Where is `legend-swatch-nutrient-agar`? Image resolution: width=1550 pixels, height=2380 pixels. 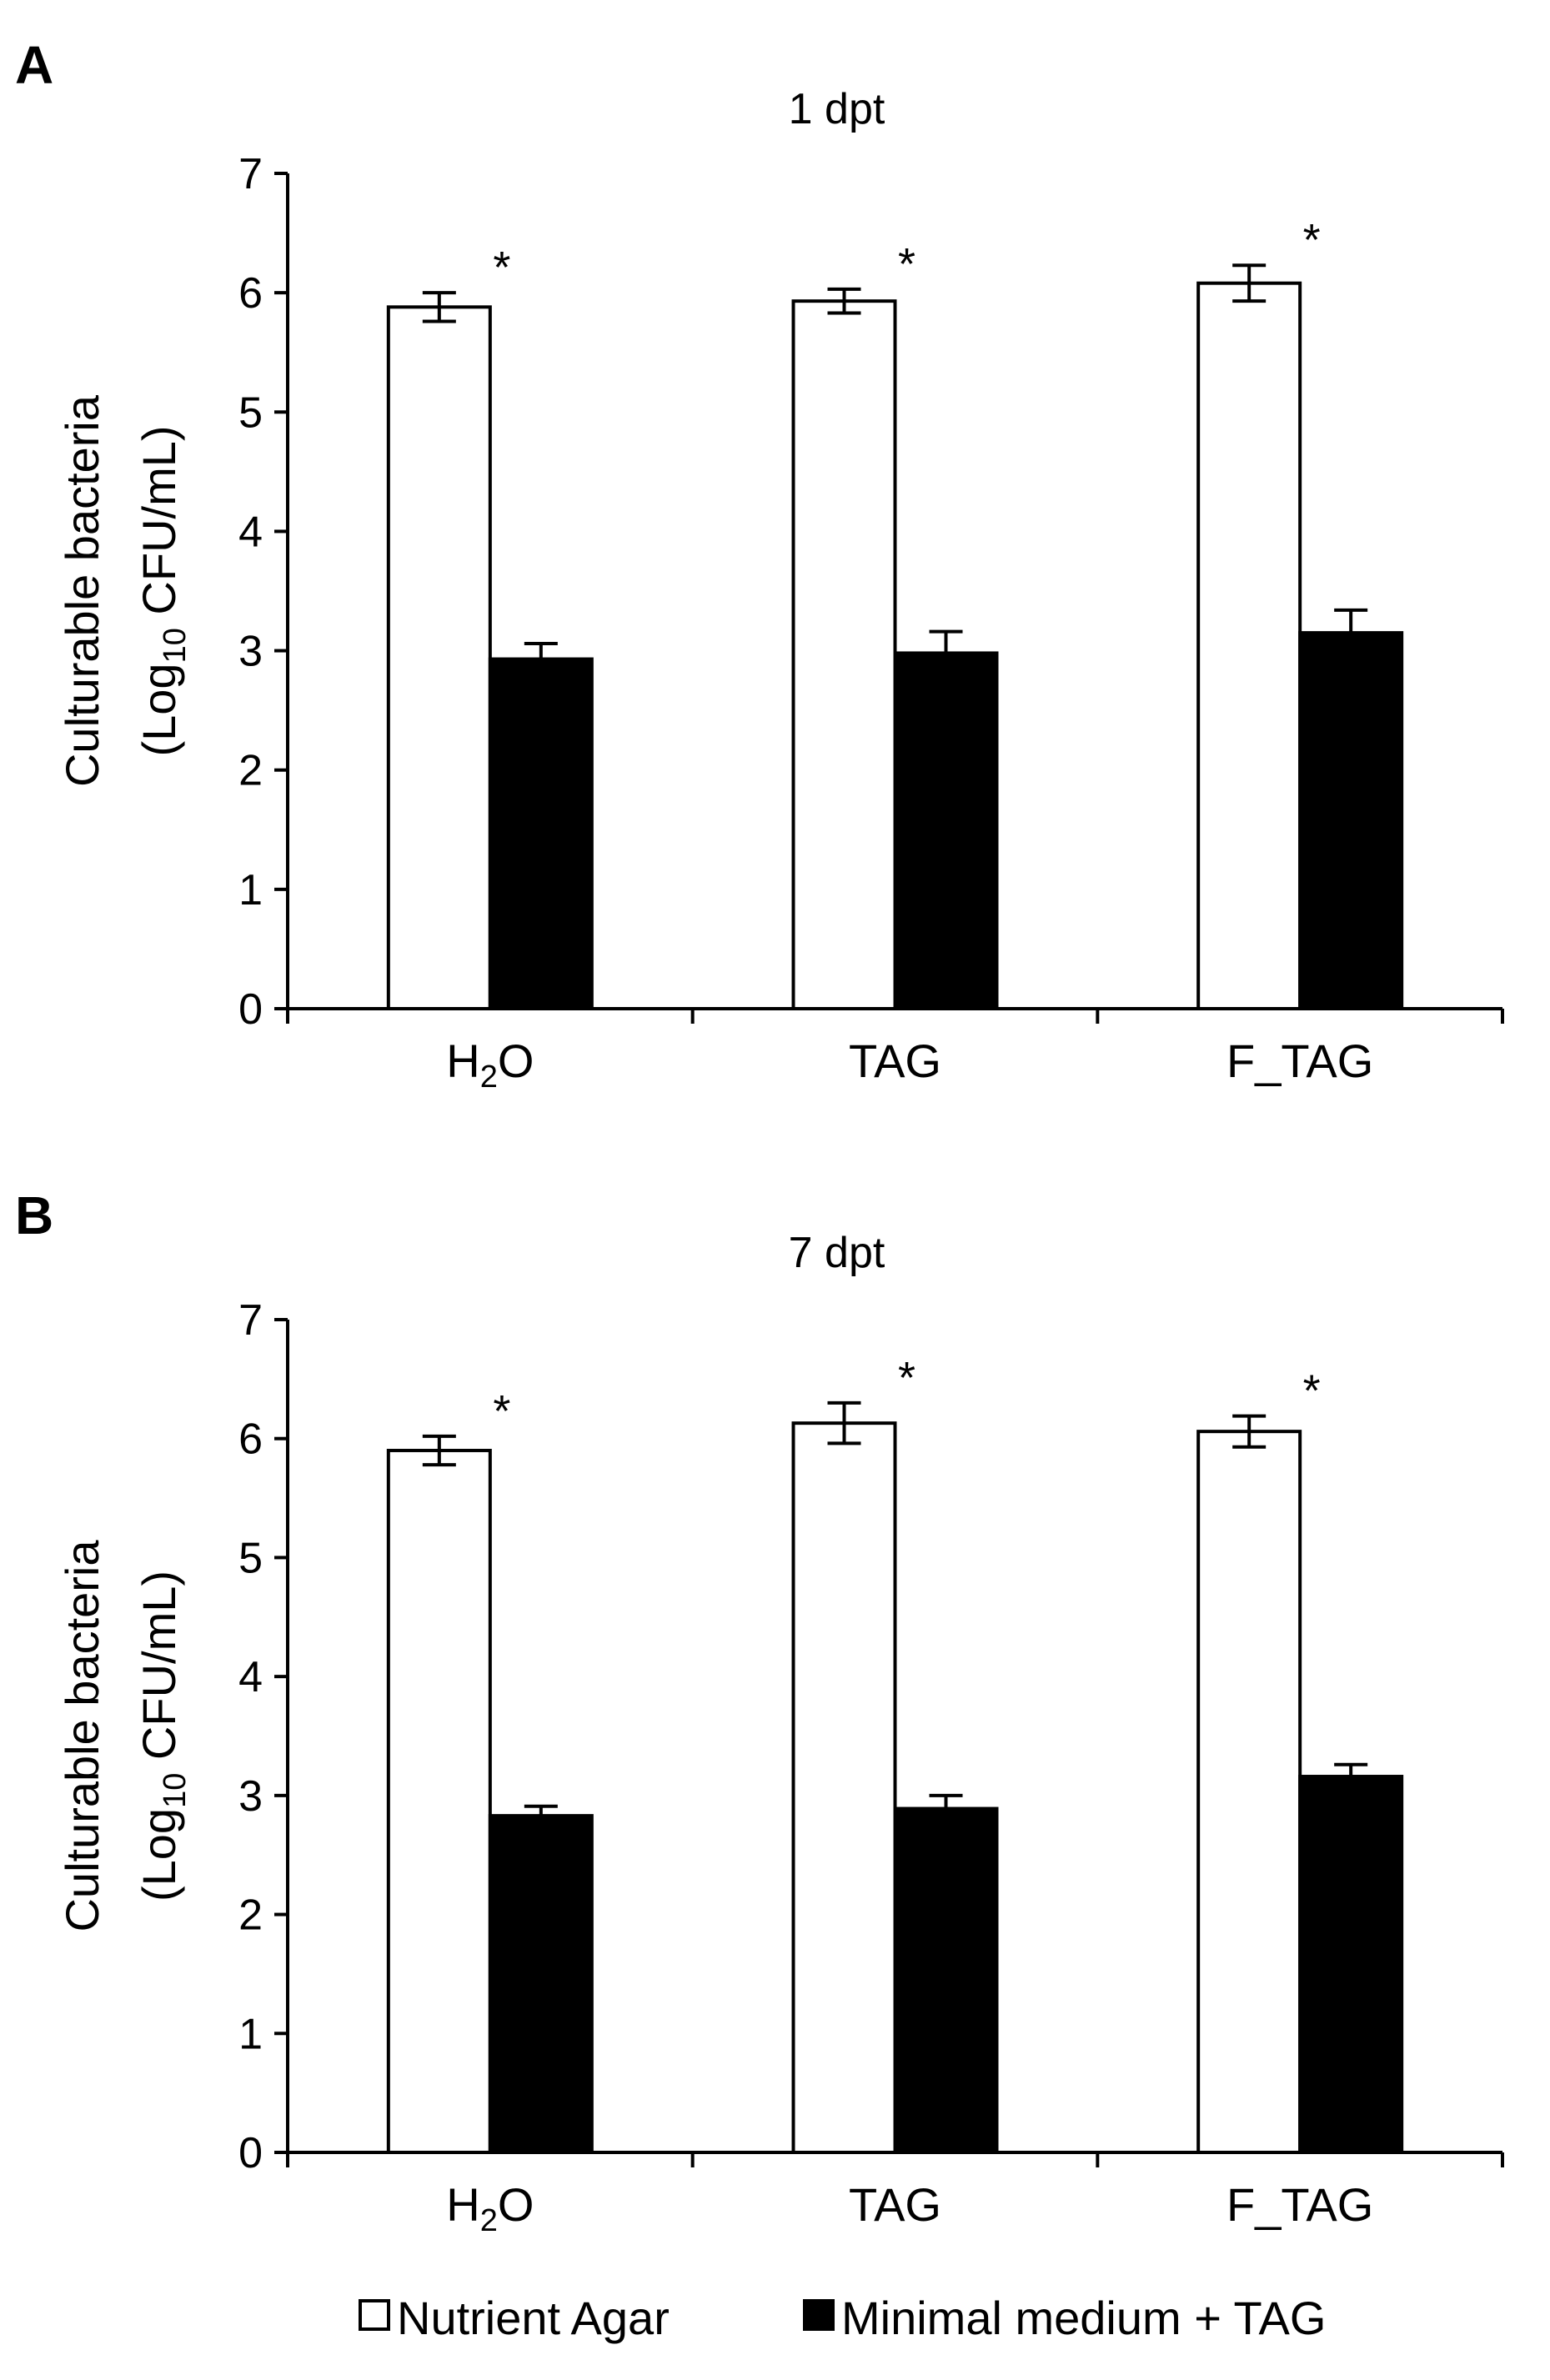
legend-swatch-nutrient-agar is located at coordinates (374, 2315).